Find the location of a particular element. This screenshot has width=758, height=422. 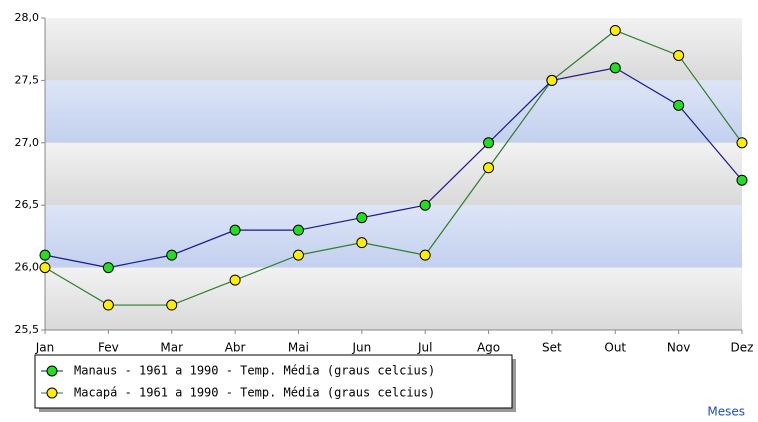

y-tick-label: 27,5 is located at coordinates (27, 79).